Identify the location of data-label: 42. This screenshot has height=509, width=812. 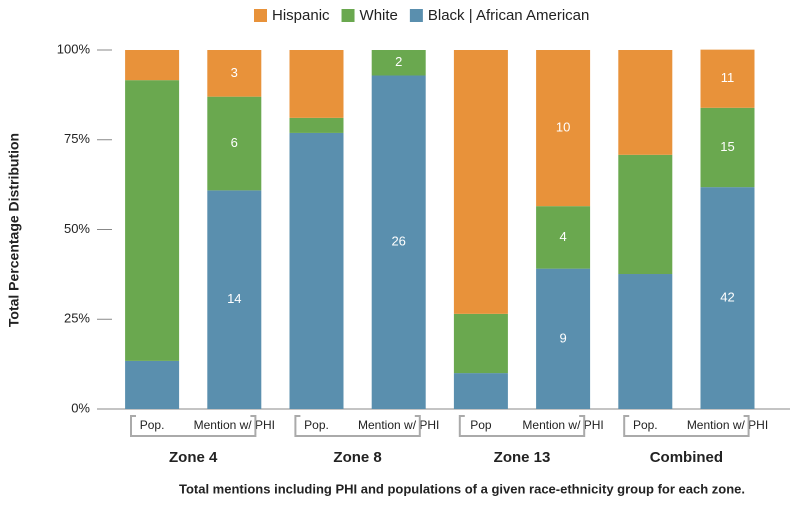
(727, 297).